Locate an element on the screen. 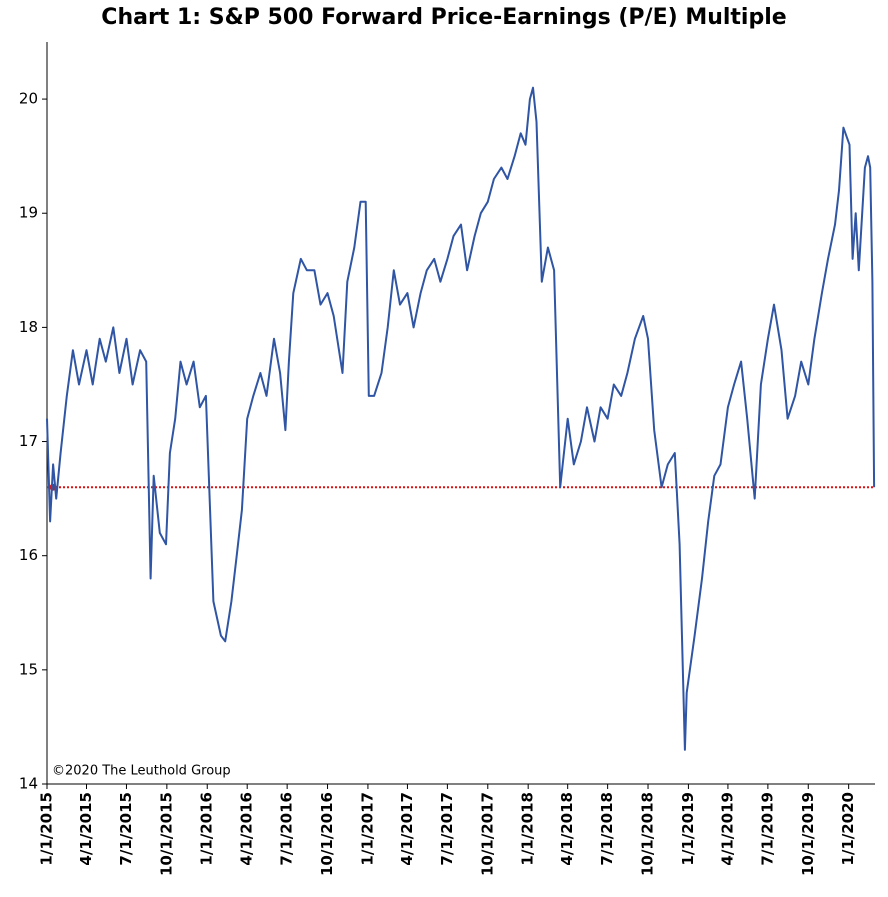 This screenshot has height=897, width=888. y-tick-label: 17 is located at coordinates (28, 441).